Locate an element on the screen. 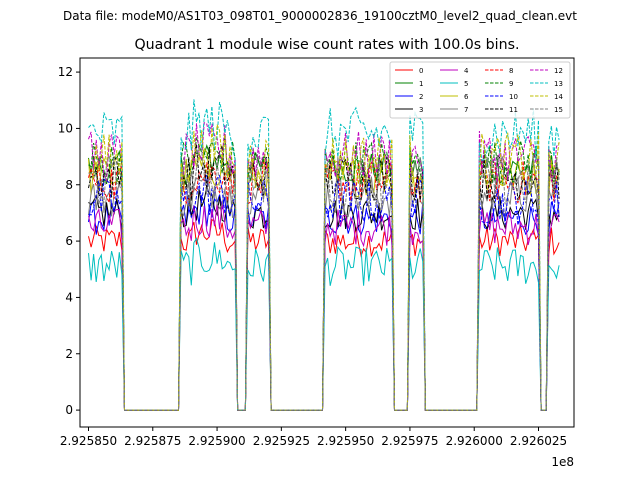 The height and width of the screenshot is (480, 640). y-axis: 0 2 4 6 8 10 12 is located at coordinates (69, 241).